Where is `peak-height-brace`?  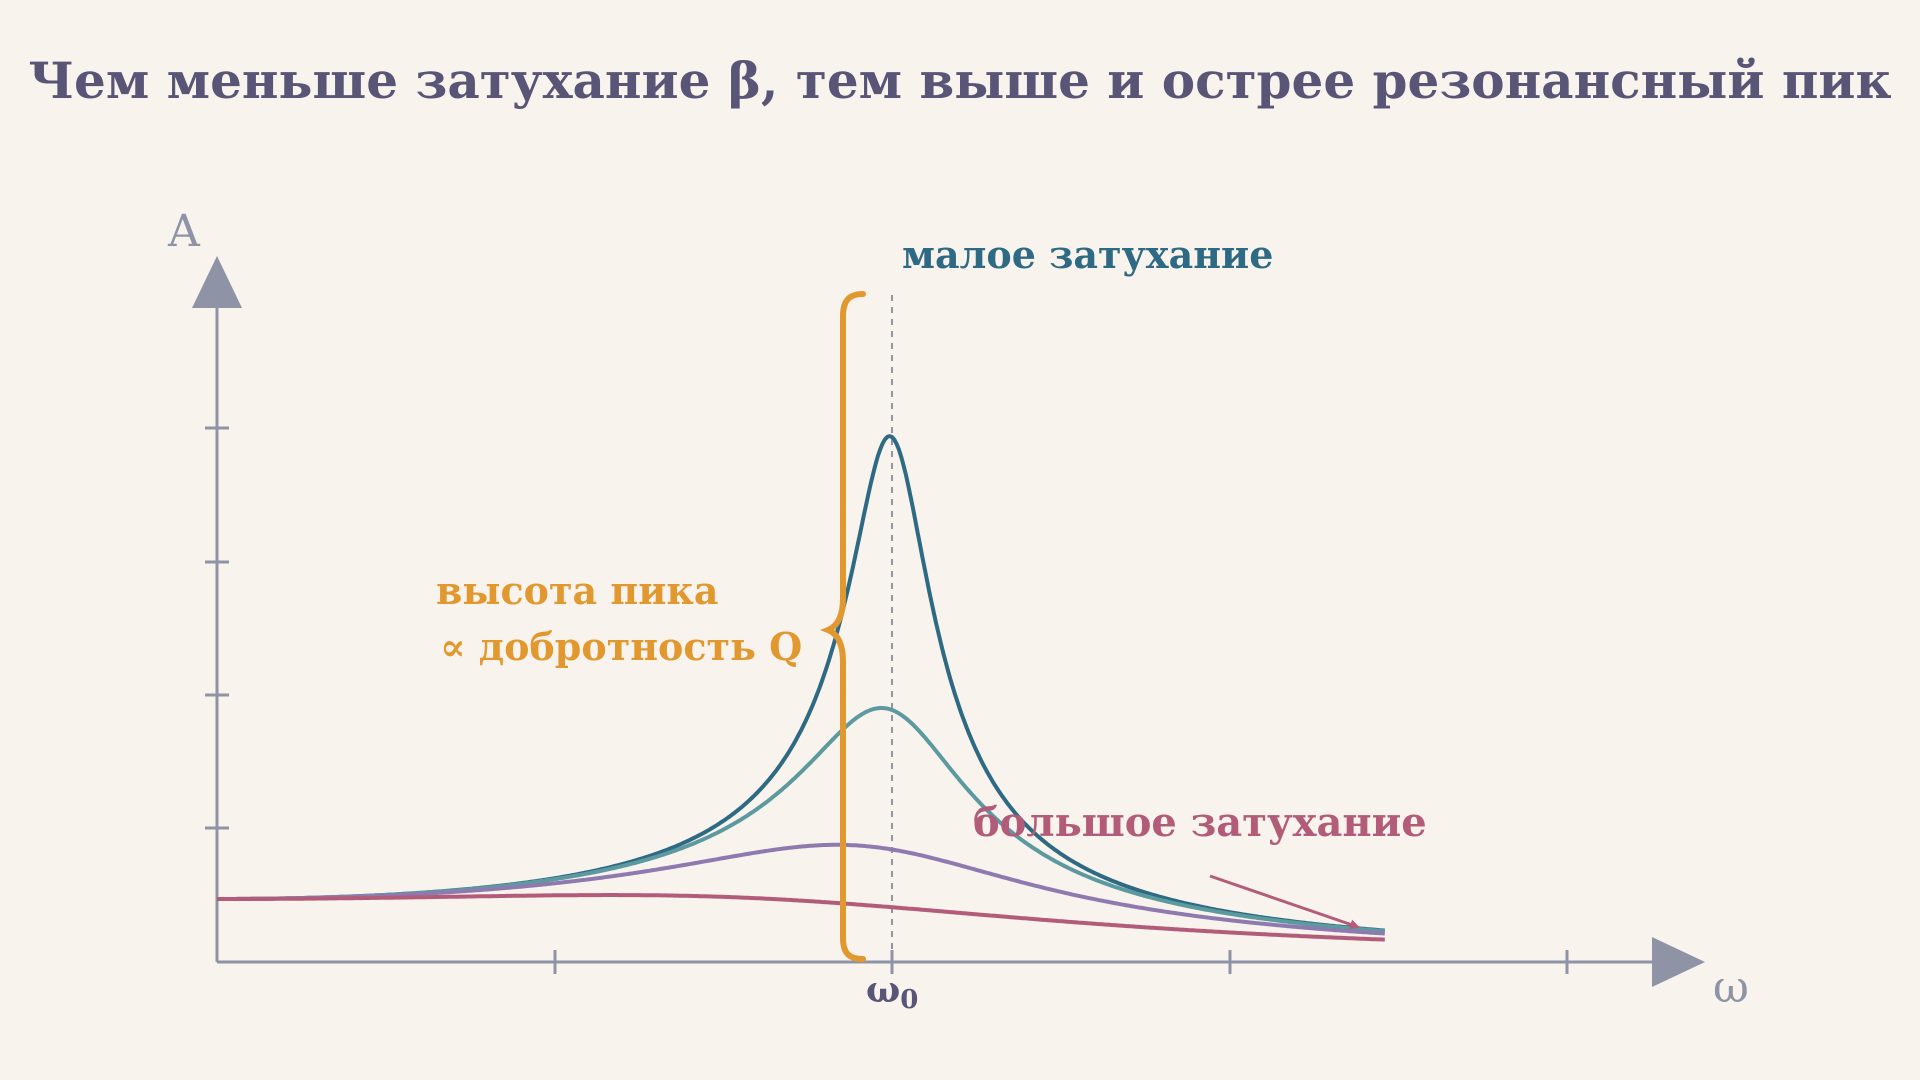
peak-height-brace is located at coordinates (842, 626).